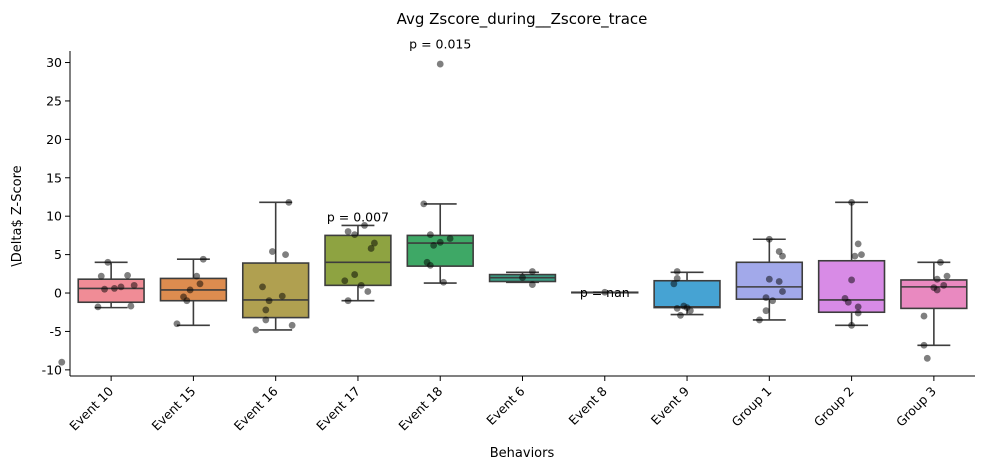  I want to click on x-tick-label: Event 18, so click(420, 408).